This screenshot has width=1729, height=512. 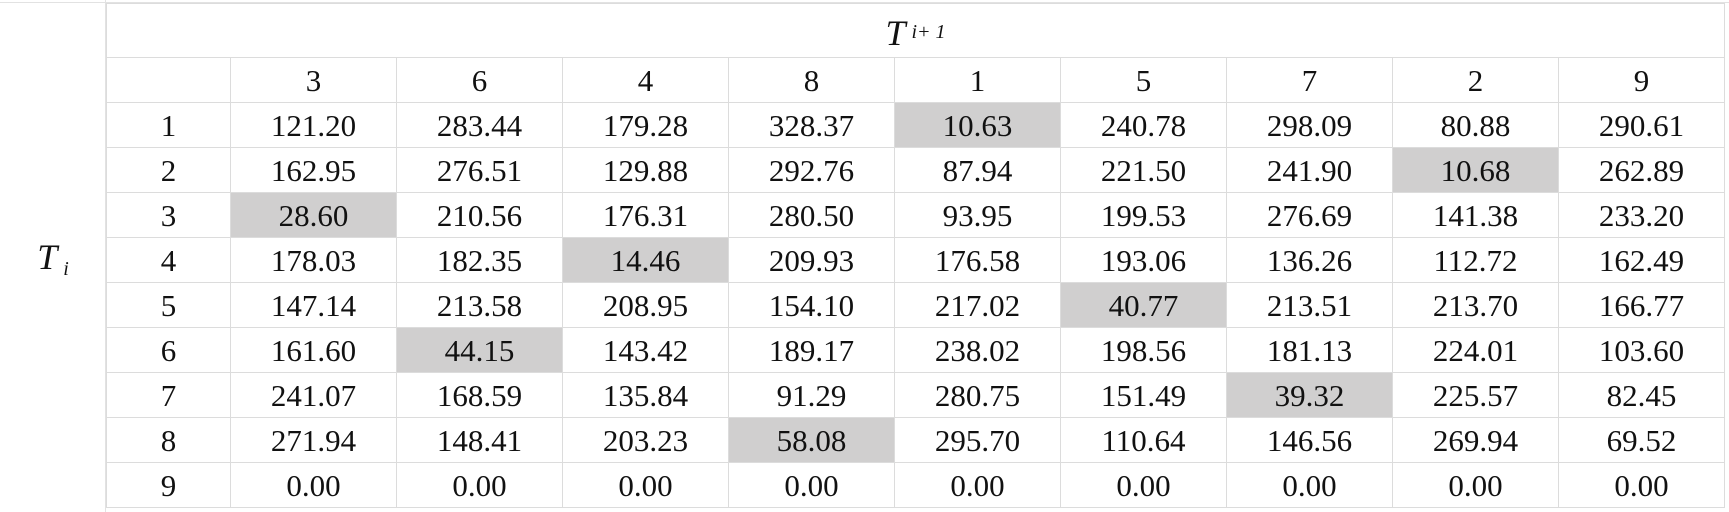 I want to click on column-header: 1, so click(x=978, y=80).